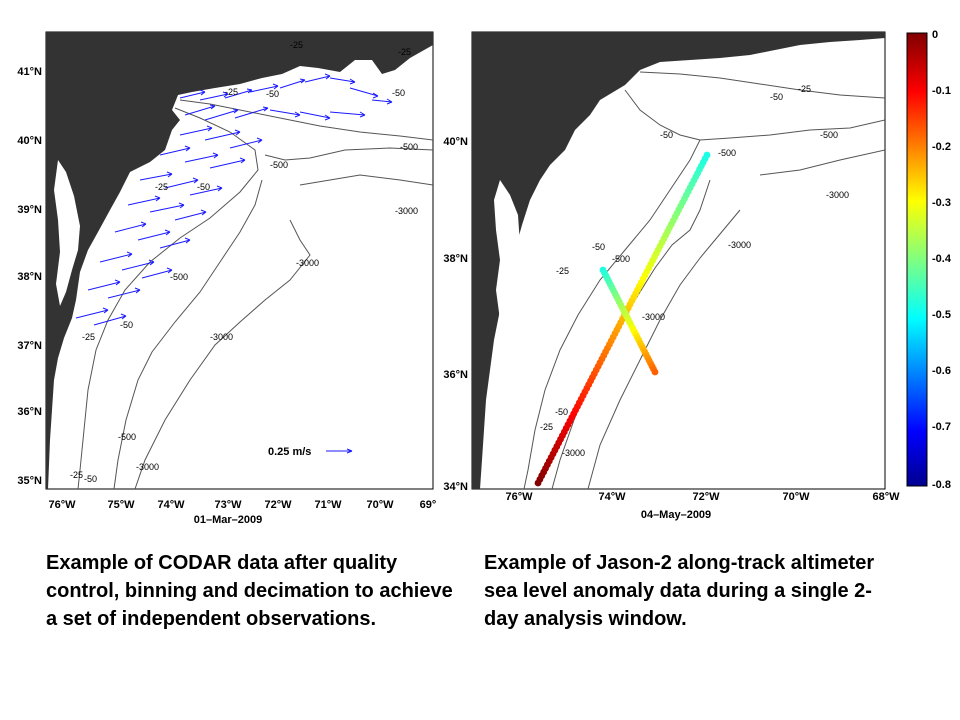 The height and width of the screenshot is (720, 960). What do you see at coordinates (29, 72) in the screenshot?
I see `lat-tick: 41°N` at bounding box center [29, 72].